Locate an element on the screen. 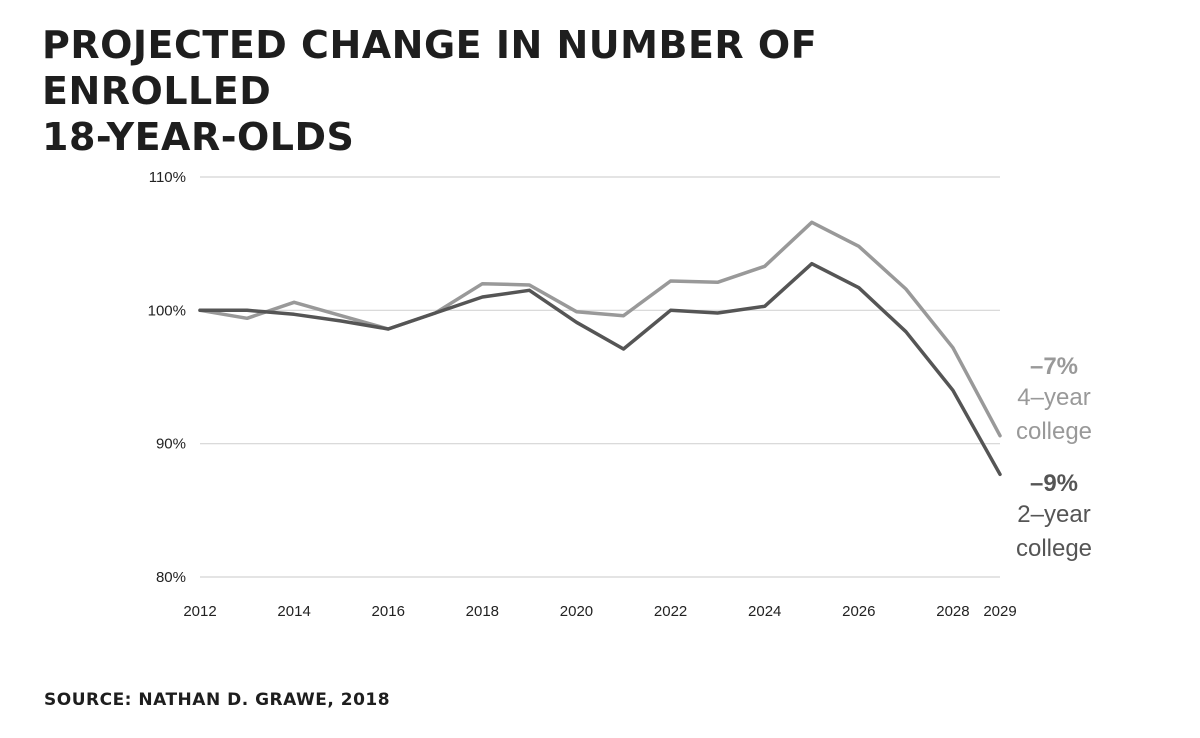 This screenshot has width=1200, height=738. x-tick-label: 2029 is located at coordinates (999, 611).